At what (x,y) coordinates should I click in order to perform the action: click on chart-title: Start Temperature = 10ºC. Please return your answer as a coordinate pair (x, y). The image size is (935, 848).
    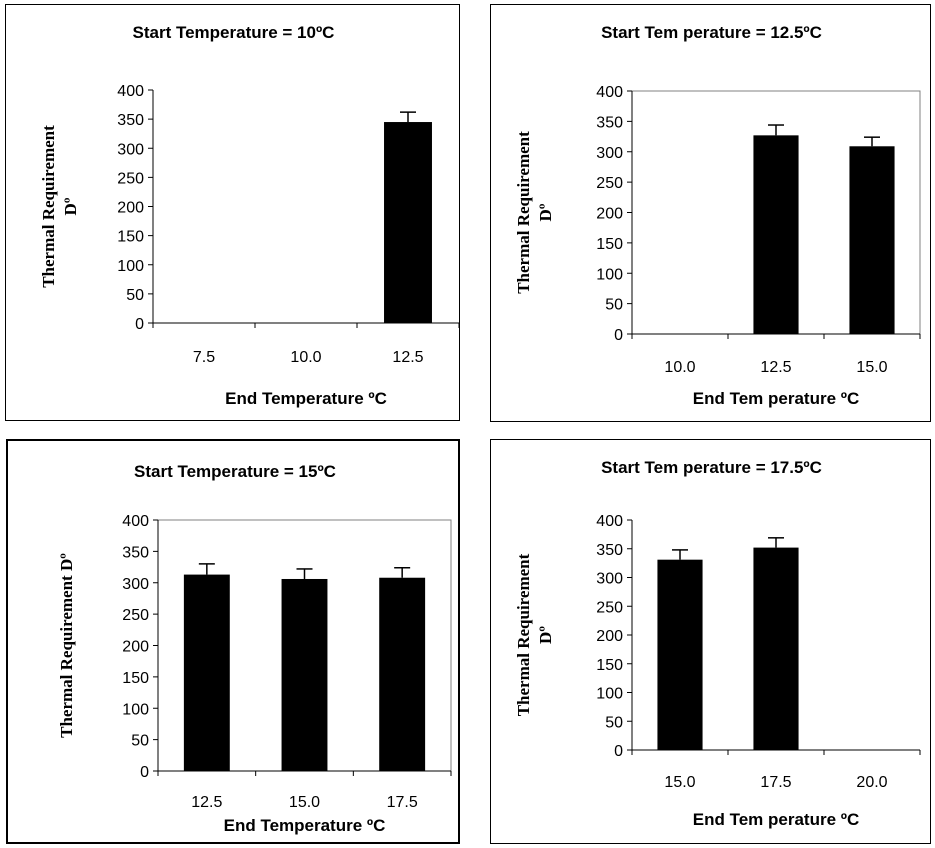
    Looking at the image, I should click on (234, 32).